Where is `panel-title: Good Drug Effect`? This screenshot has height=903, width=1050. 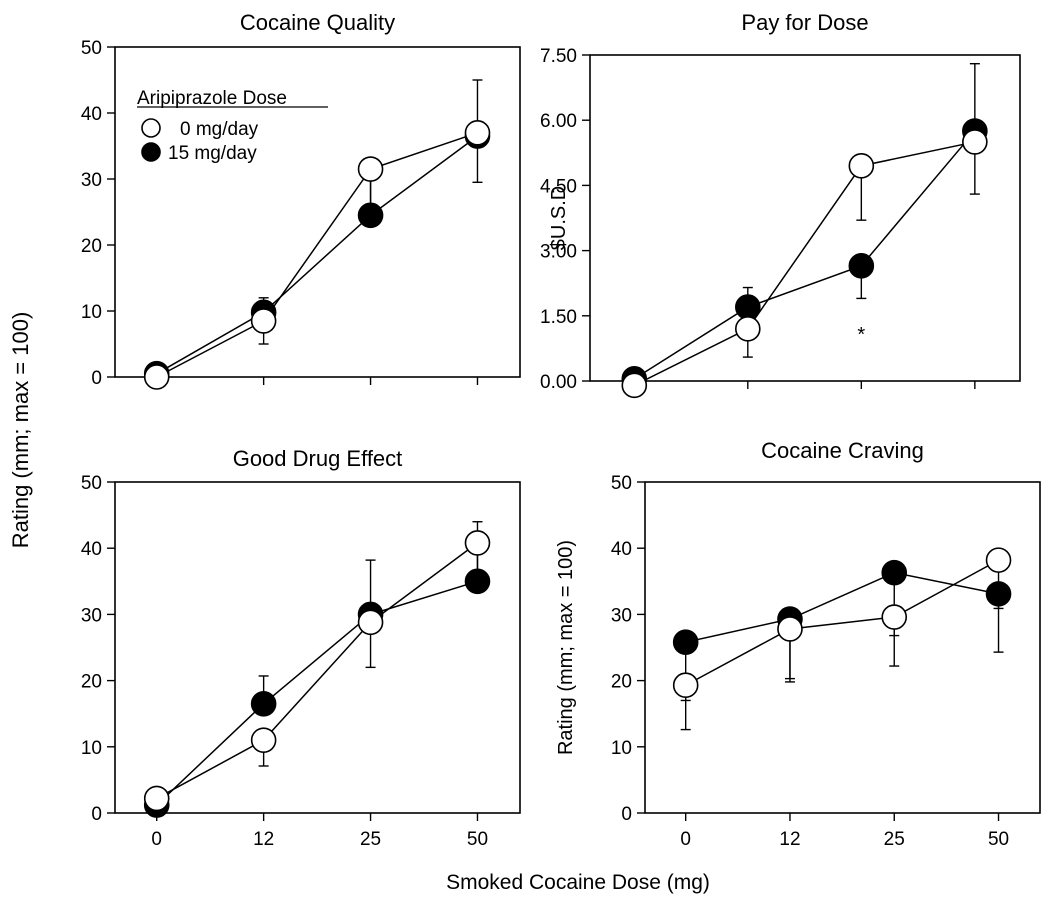
panel-title: Good Drug Effect is located at coordinates (318, 458).